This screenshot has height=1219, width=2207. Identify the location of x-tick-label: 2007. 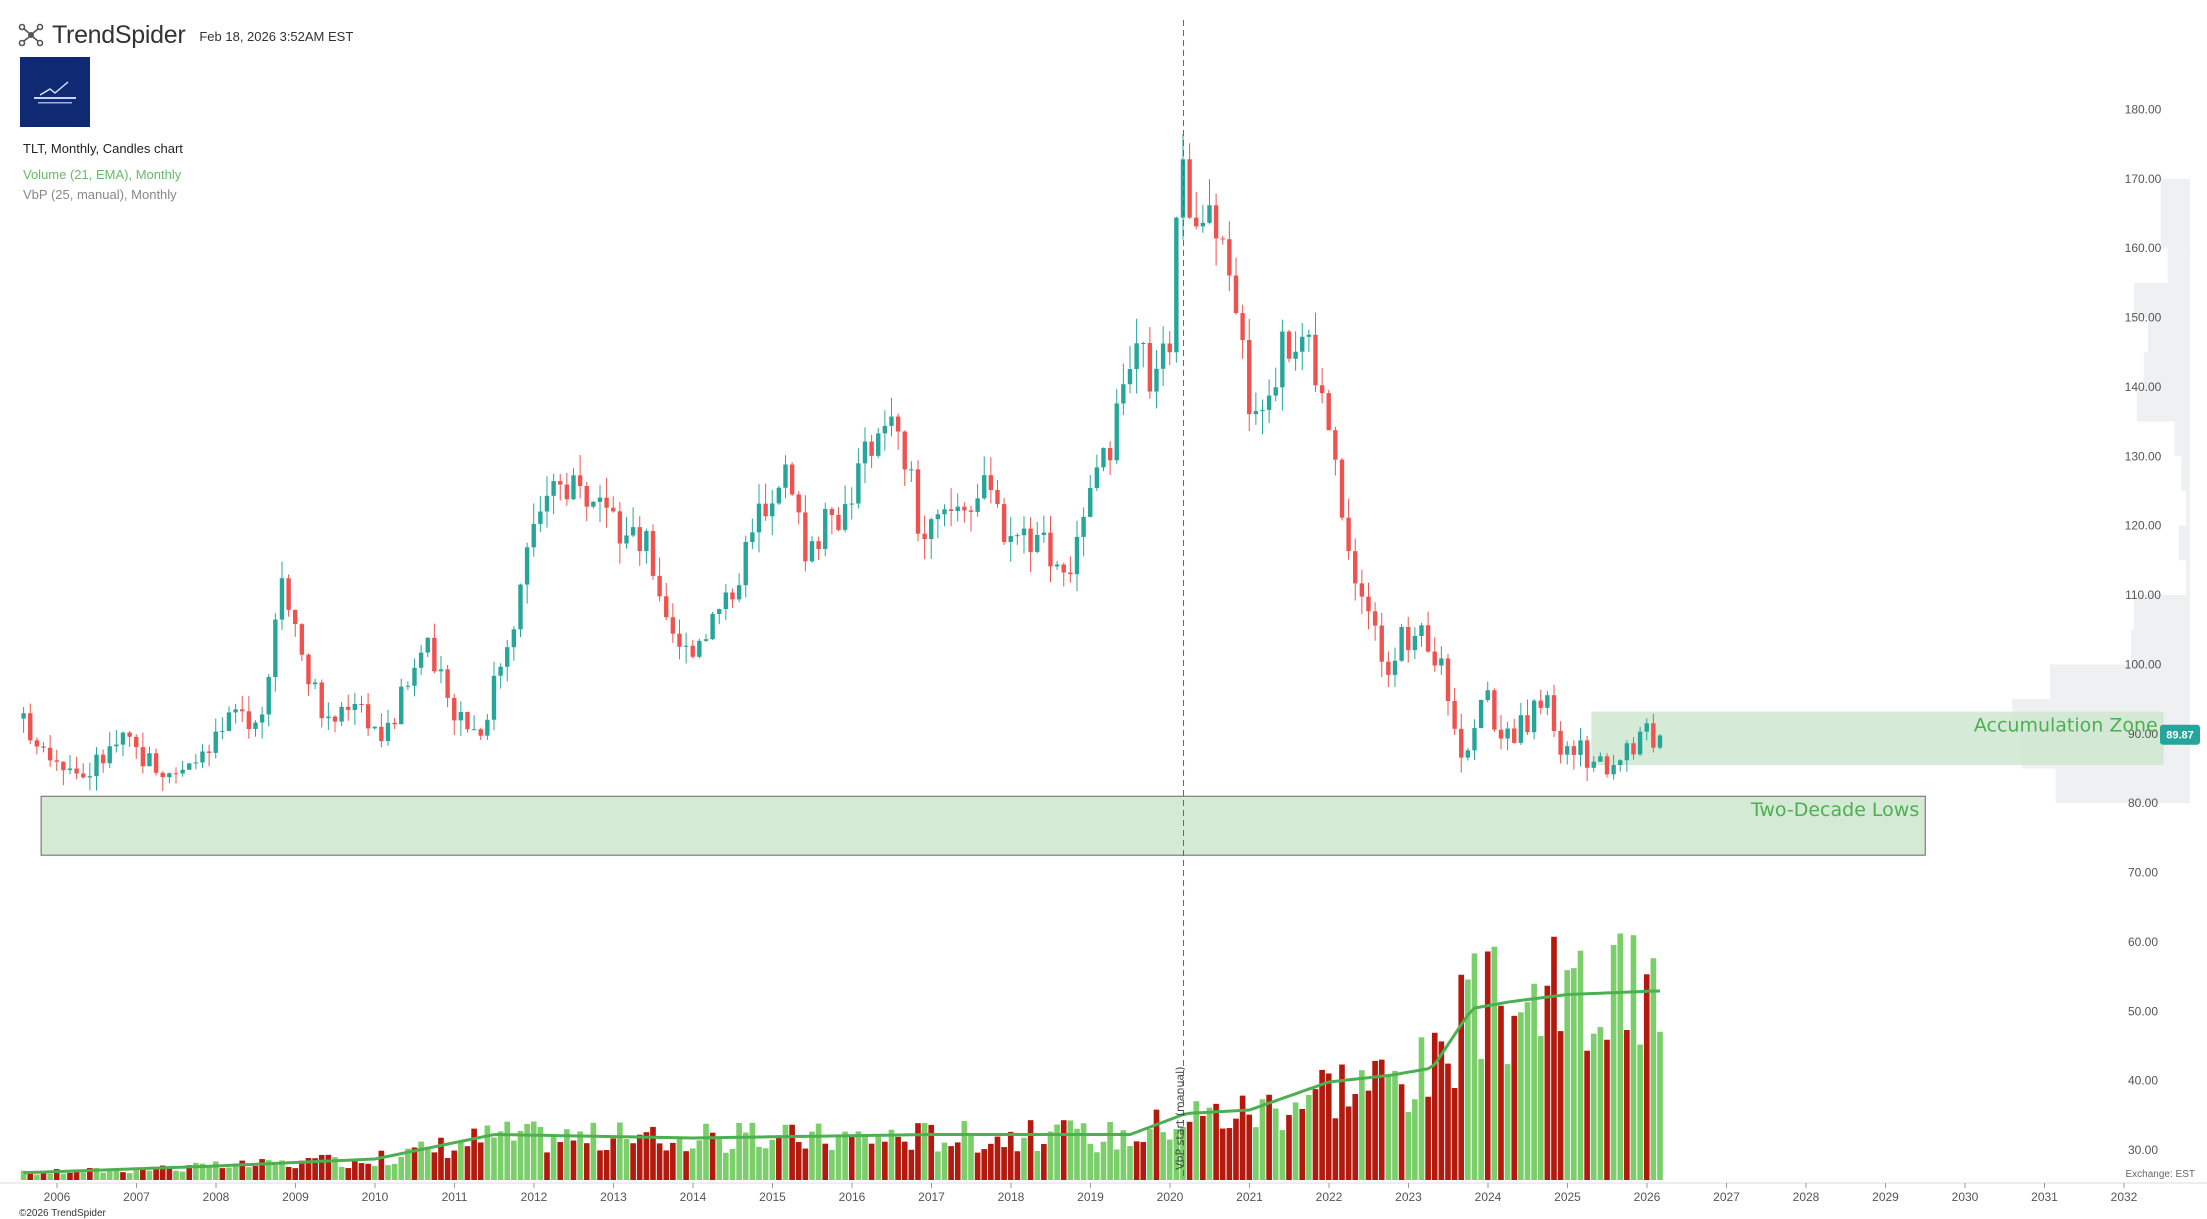
(136, 1197).